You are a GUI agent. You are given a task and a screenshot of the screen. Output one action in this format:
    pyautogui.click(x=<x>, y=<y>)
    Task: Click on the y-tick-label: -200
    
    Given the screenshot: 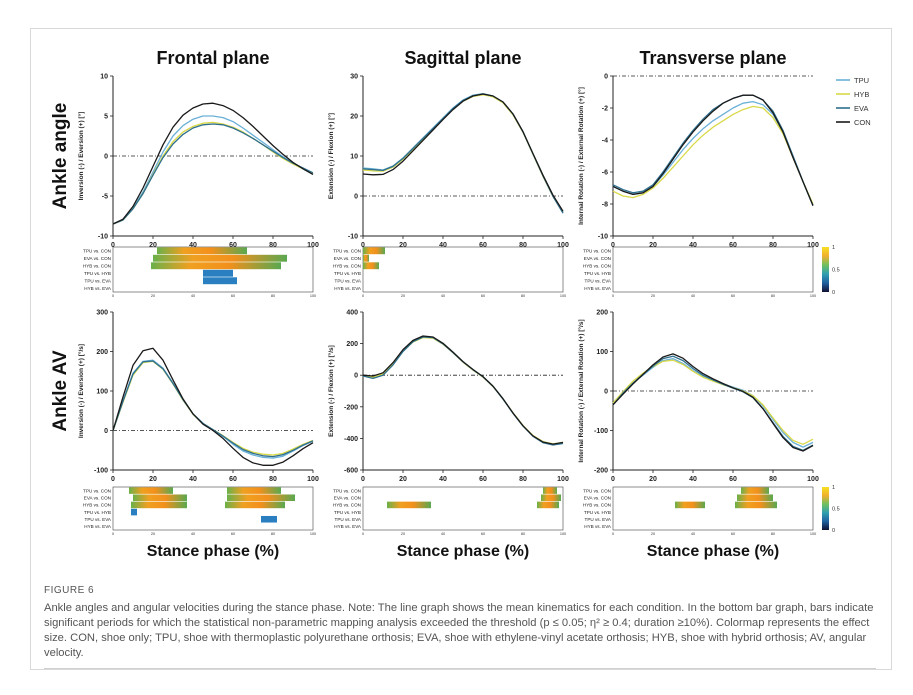 What is the action you would take?
    pyautogui.click(x=351, y=407)
    